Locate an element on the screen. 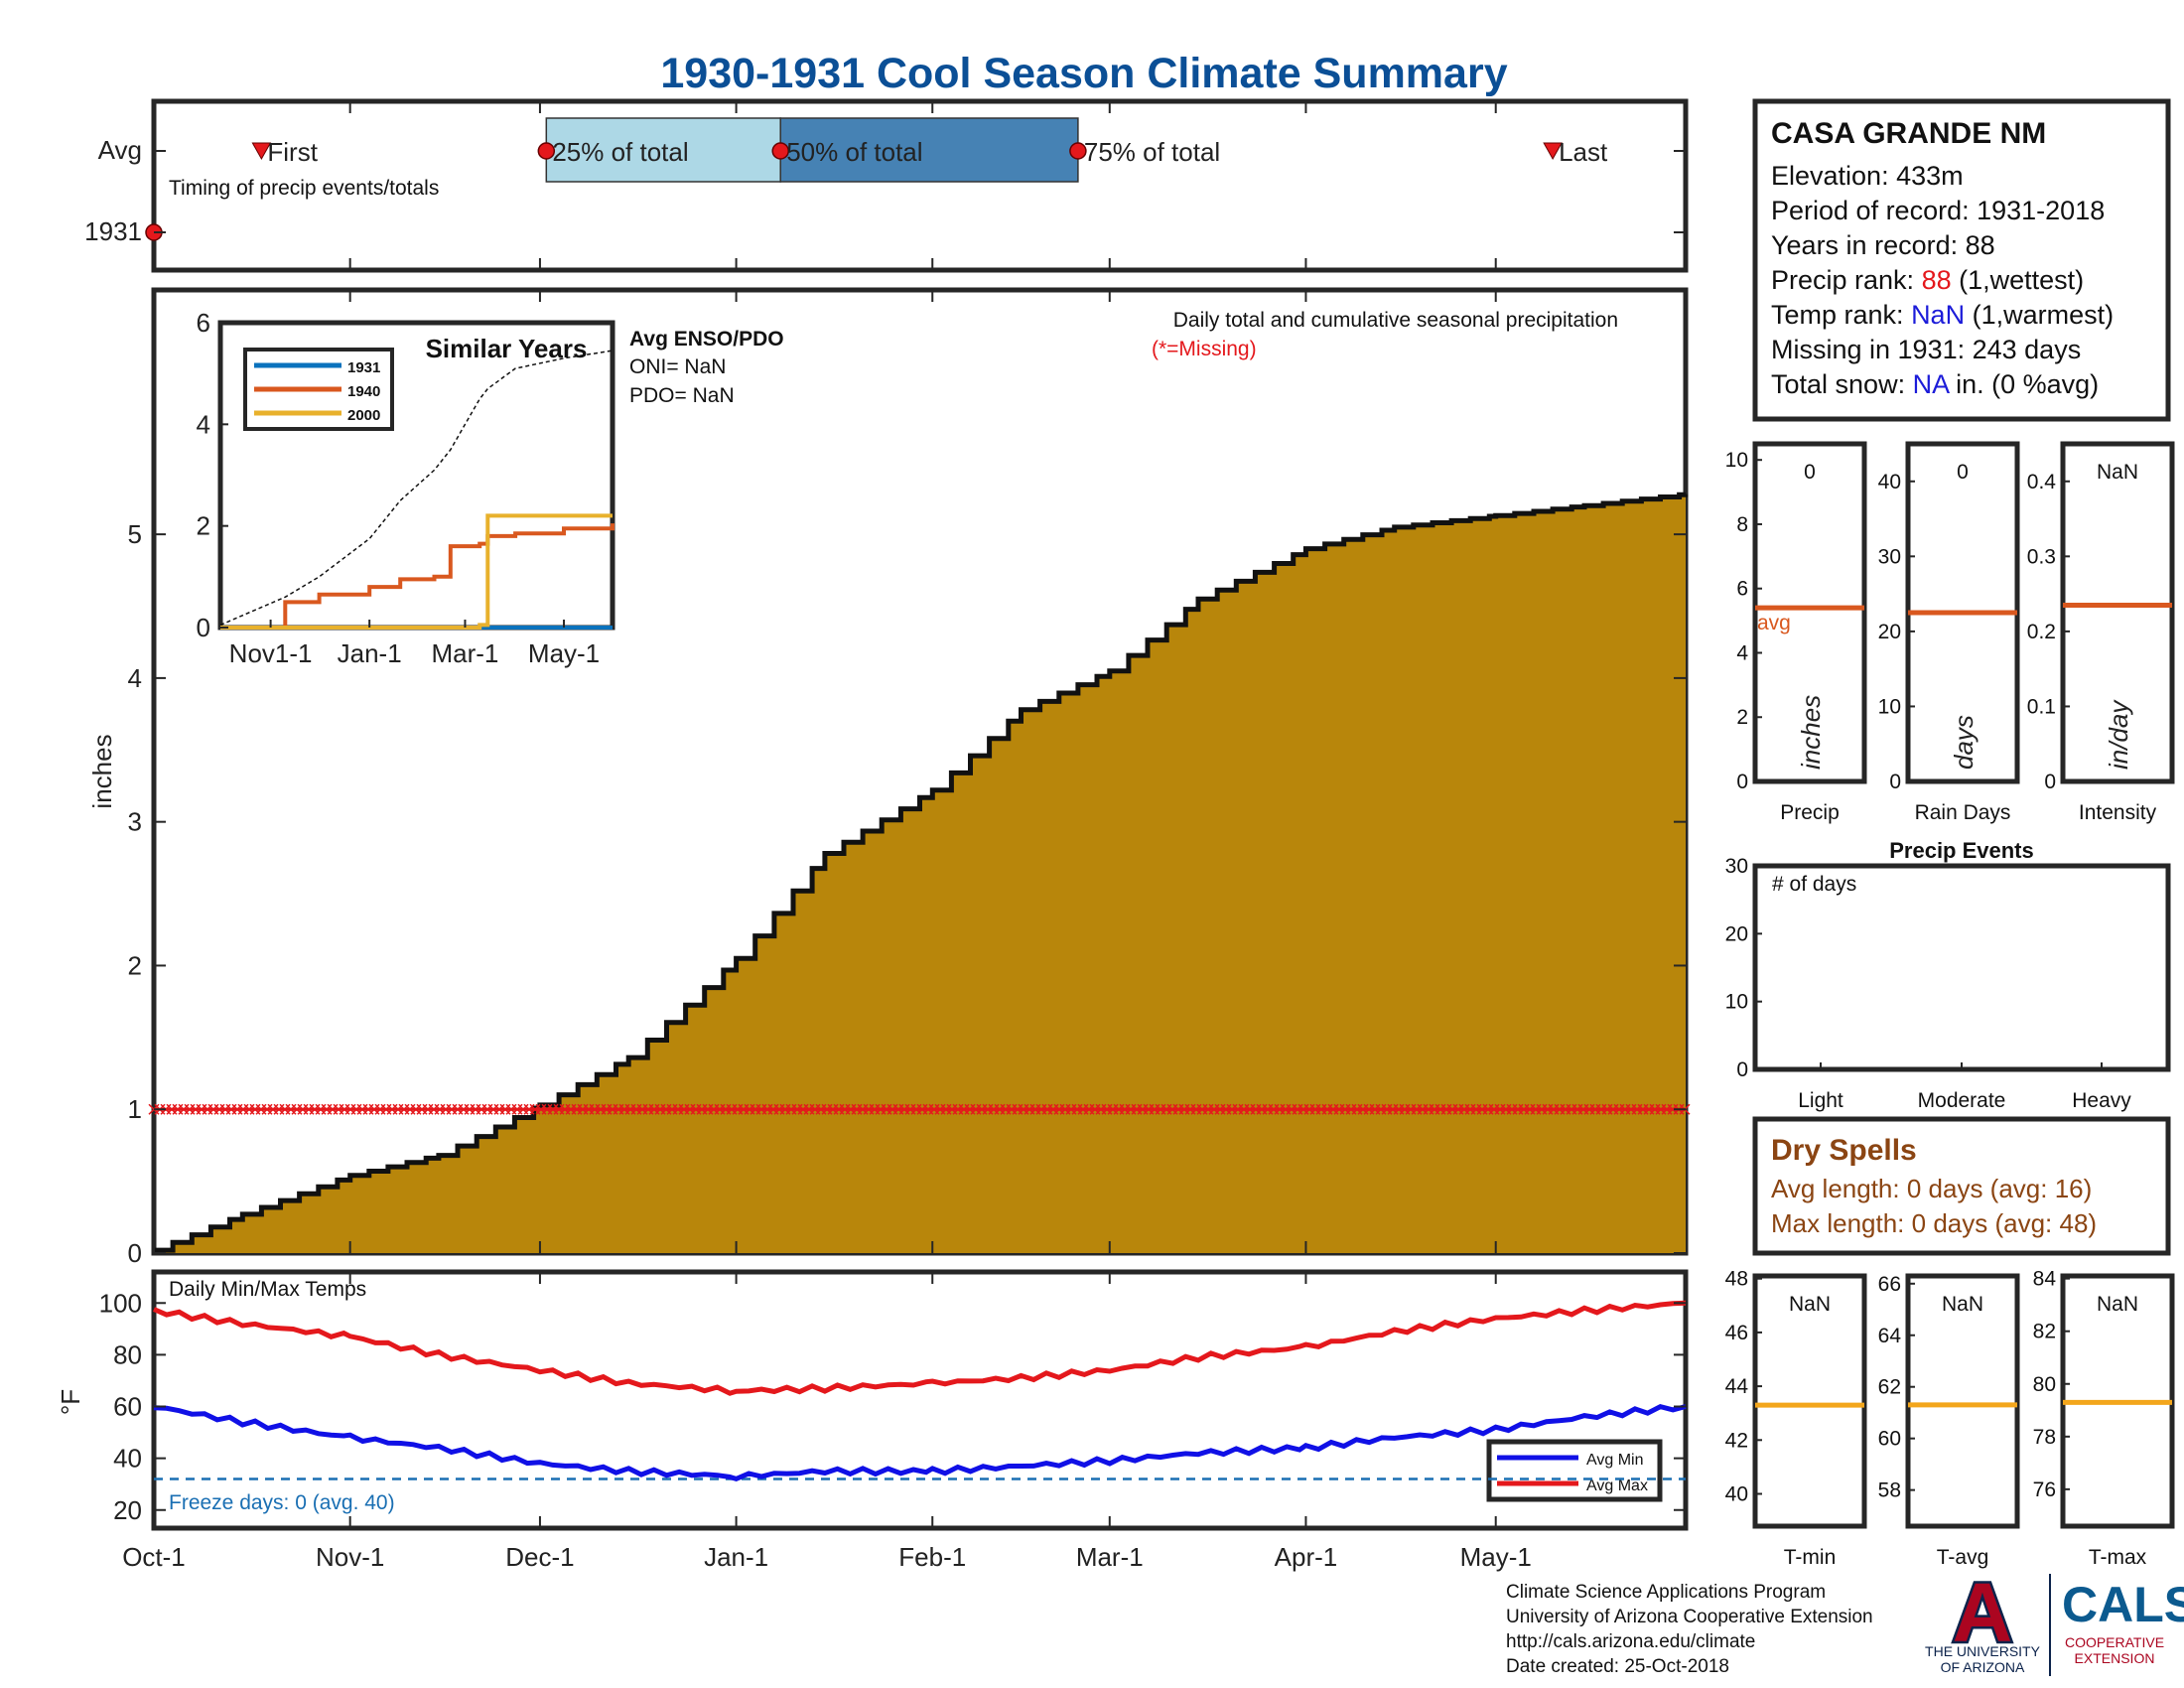 This screenshot has width=2184, height=1688. temp-bar-1-label: T-avg is located at coordinates (1963, 1557).